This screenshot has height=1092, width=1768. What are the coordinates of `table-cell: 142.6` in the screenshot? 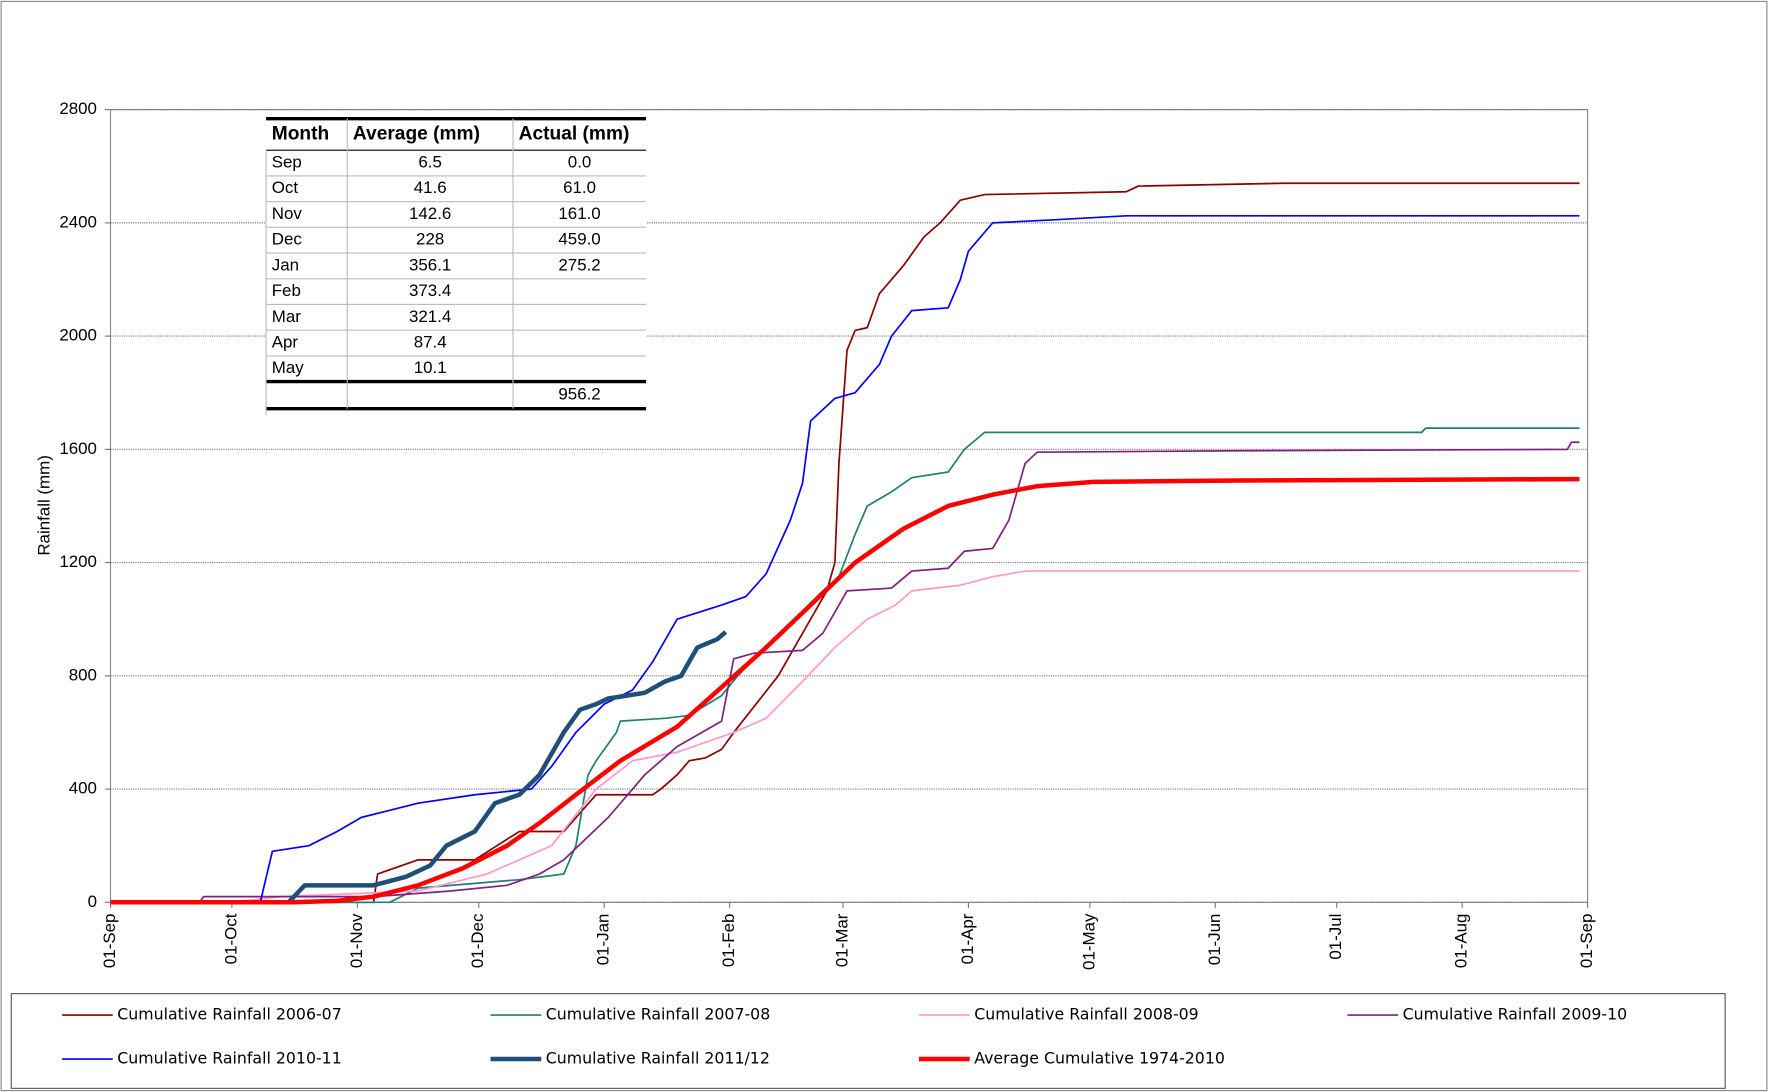 It's located at (430, 213).